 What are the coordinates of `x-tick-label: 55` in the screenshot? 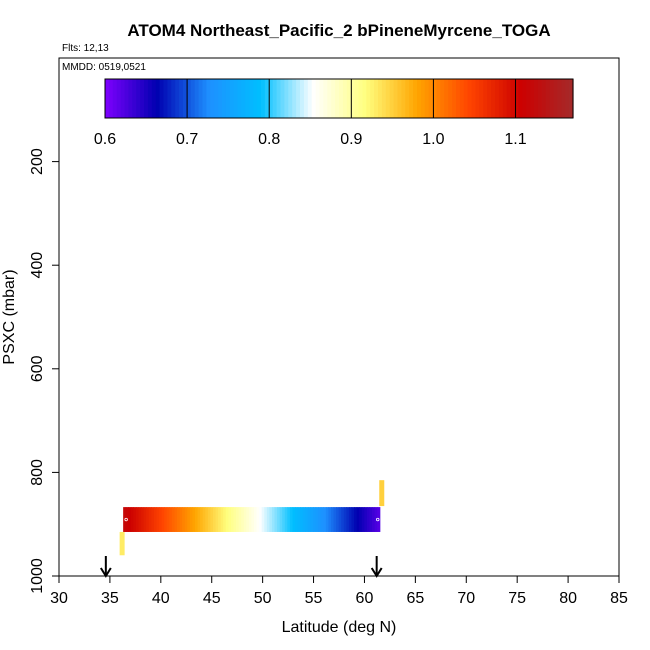 It's located at (314, 598).